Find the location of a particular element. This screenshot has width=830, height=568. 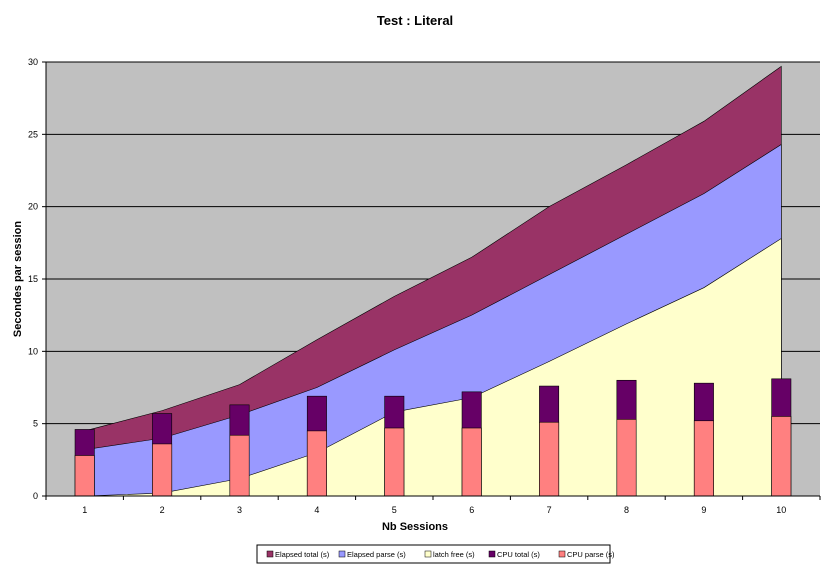

x-tick-label: 4 is located at coordinates (316, 510).